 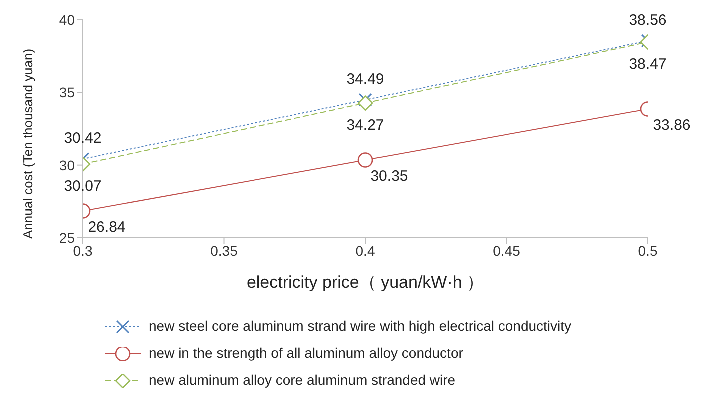 What do you see at coordinates (365, 79) in the screenshot?
I see `data-label: 34.49` at bounding box center [365, 79].